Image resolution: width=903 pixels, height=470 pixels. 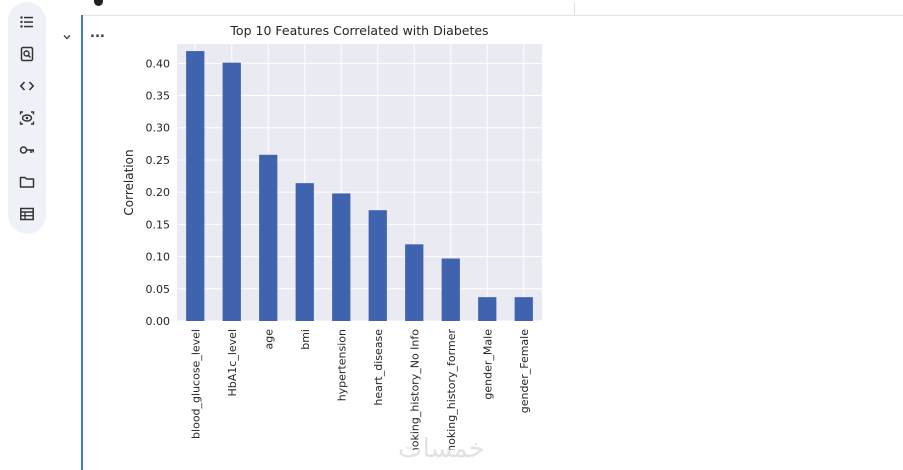 I want to click on previous-cell-edge, so click(x=98, y=3).